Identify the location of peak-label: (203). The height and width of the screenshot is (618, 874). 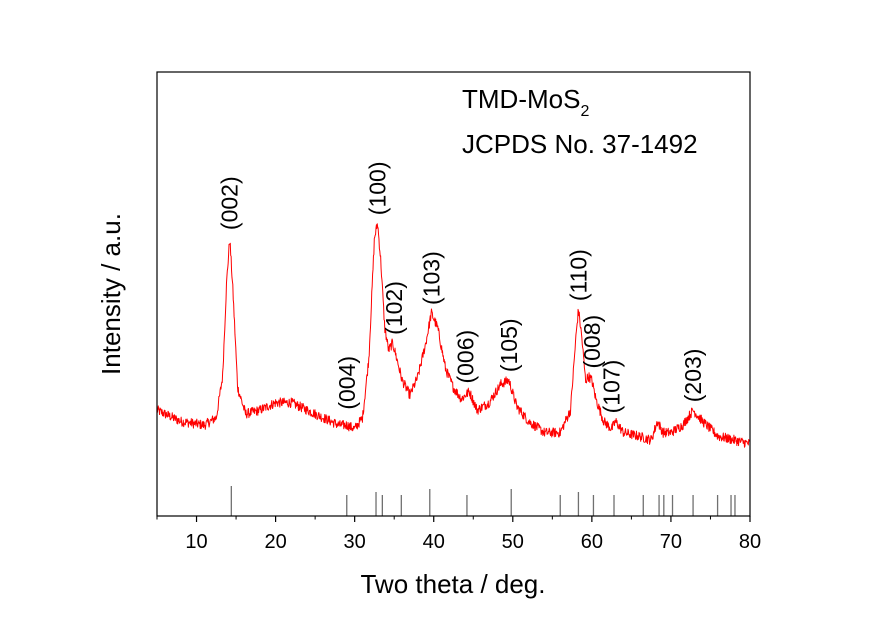
(693, 376).